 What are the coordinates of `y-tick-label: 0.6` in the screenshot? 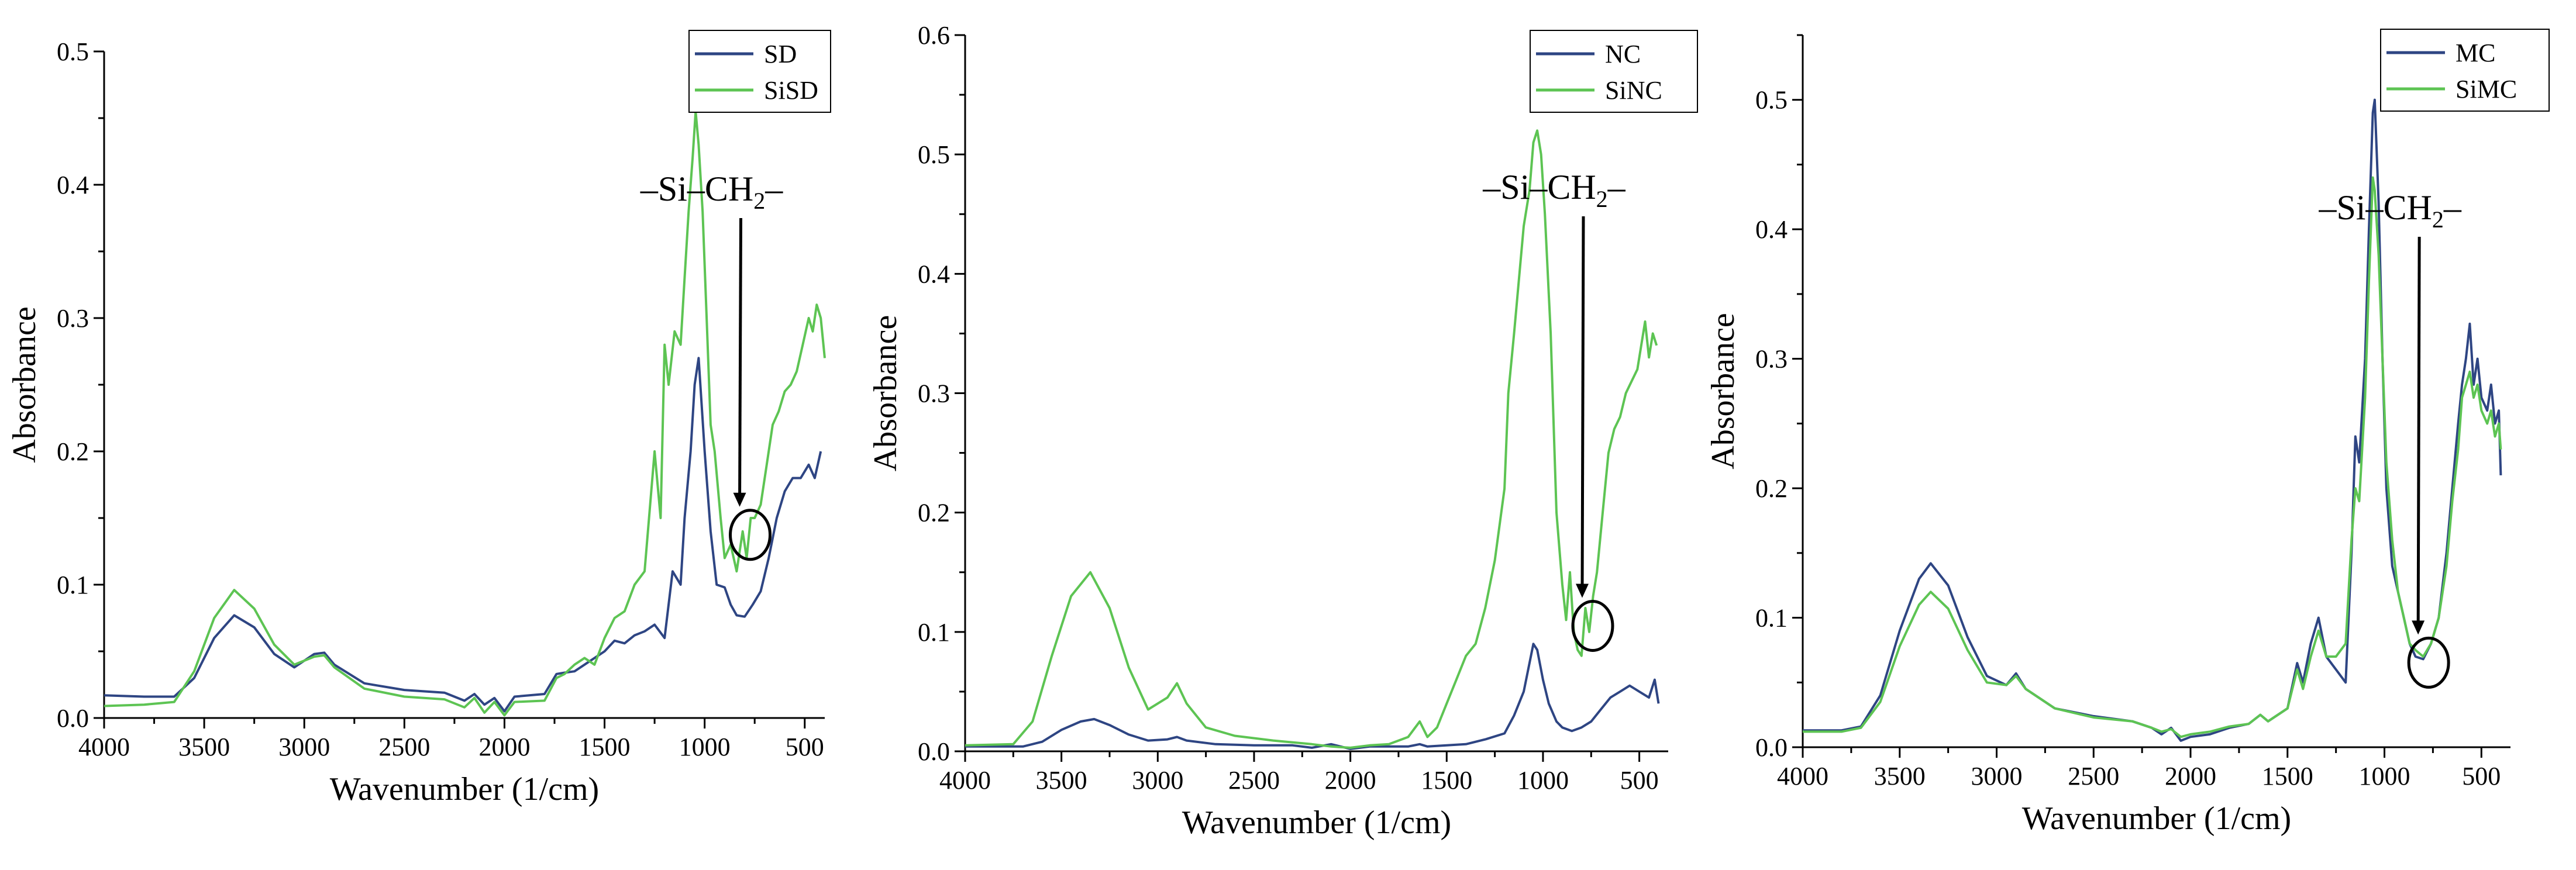 It's located at (934, 35).